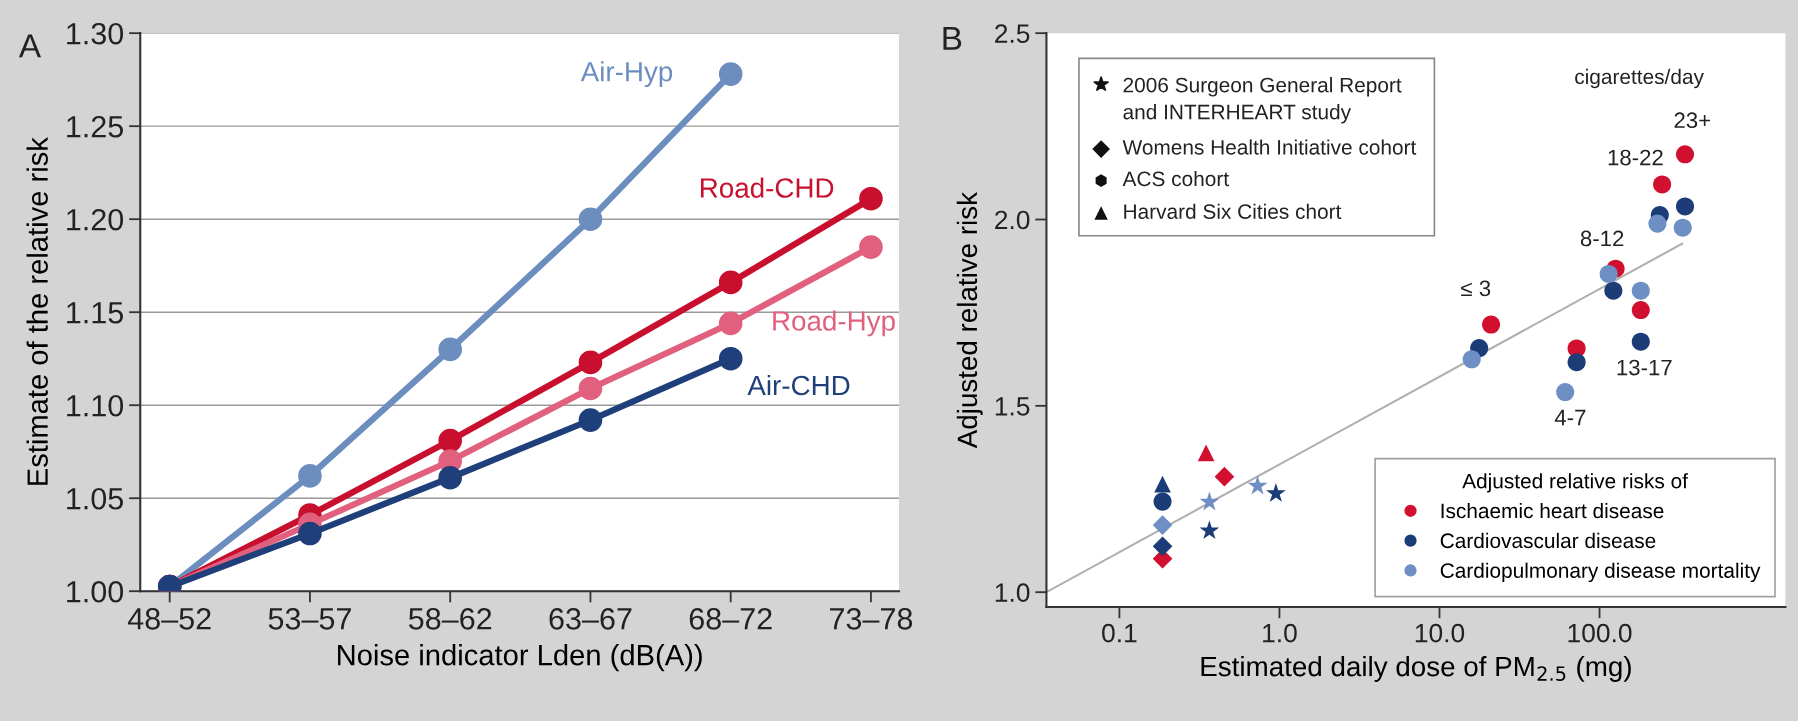 The width and height of the screenshot is (1798, 721). What do you see at coordinates (1012, 220) in the screenshot?
I see `y-tick-label: 2.0` at bounding box center [1012, 220].